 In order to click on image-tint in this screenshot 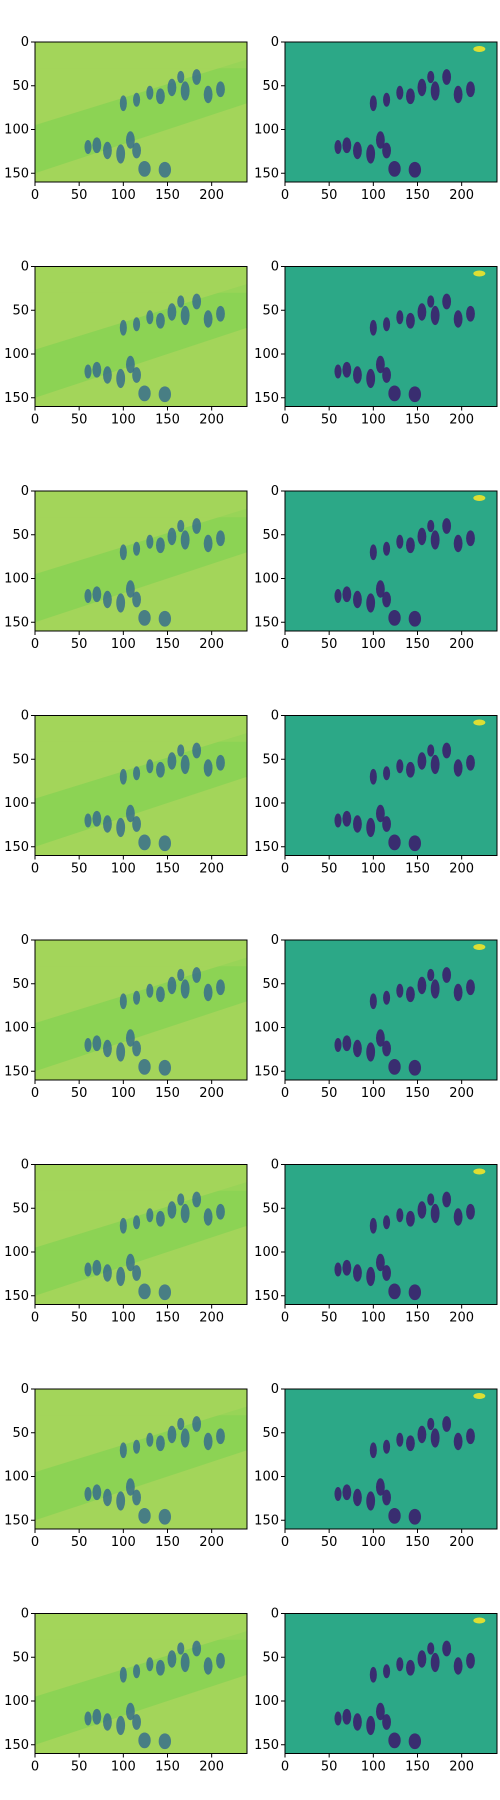, I will do `click(391, 1683)`.